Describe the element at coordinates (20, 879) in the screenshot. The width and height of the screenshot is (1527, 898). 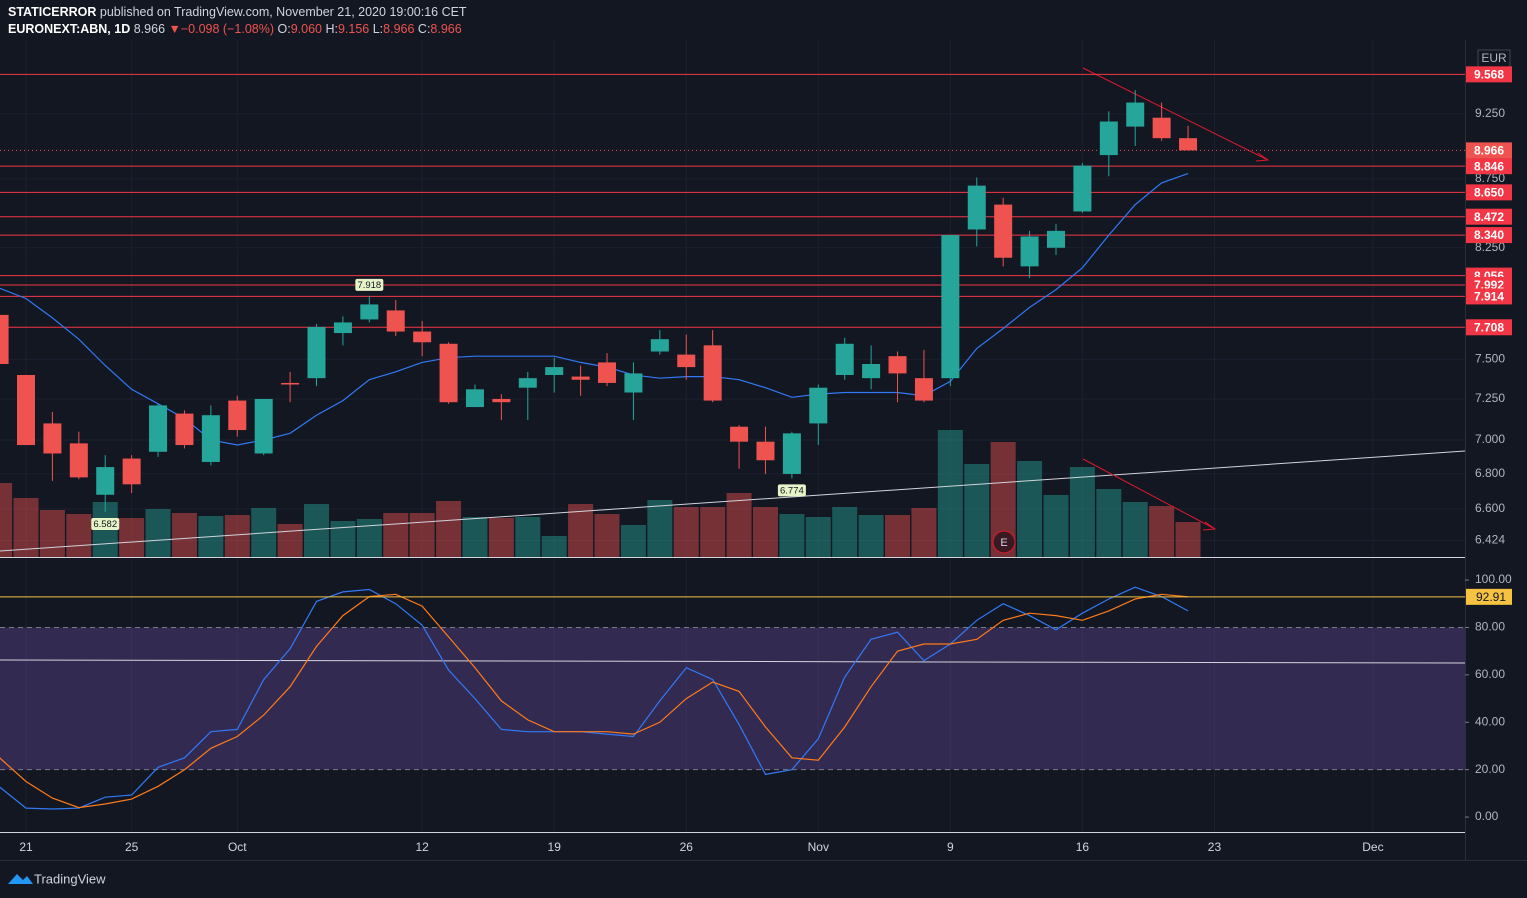
I see `brand-logo` at that location.